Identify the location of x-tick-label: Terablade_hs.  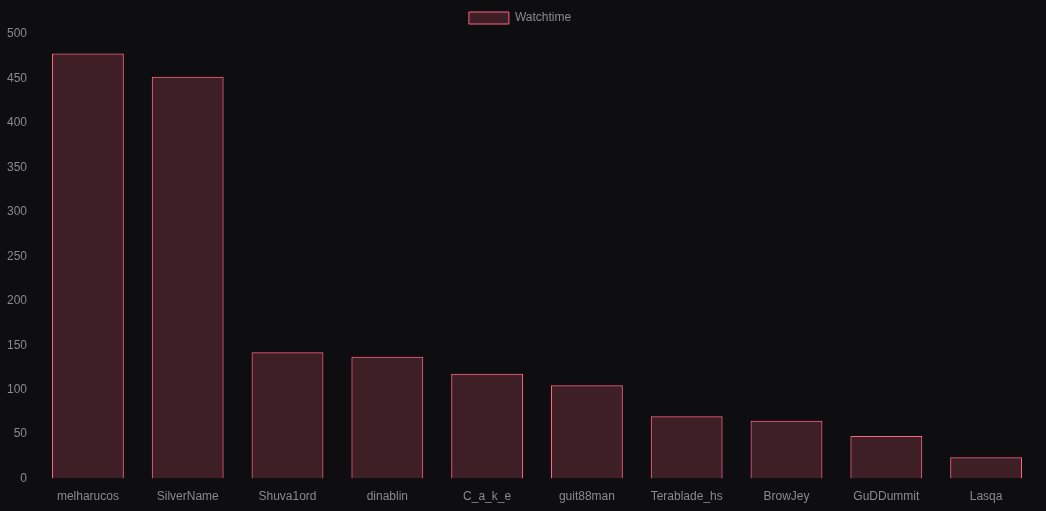
(686, 496).